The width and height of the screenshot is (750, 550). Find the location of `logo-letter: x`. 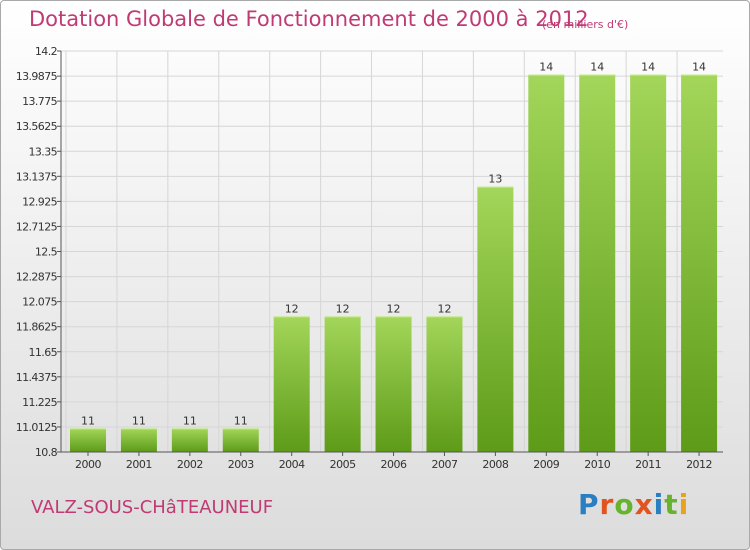

logo-letter: x is located at coordinates (644, 504).